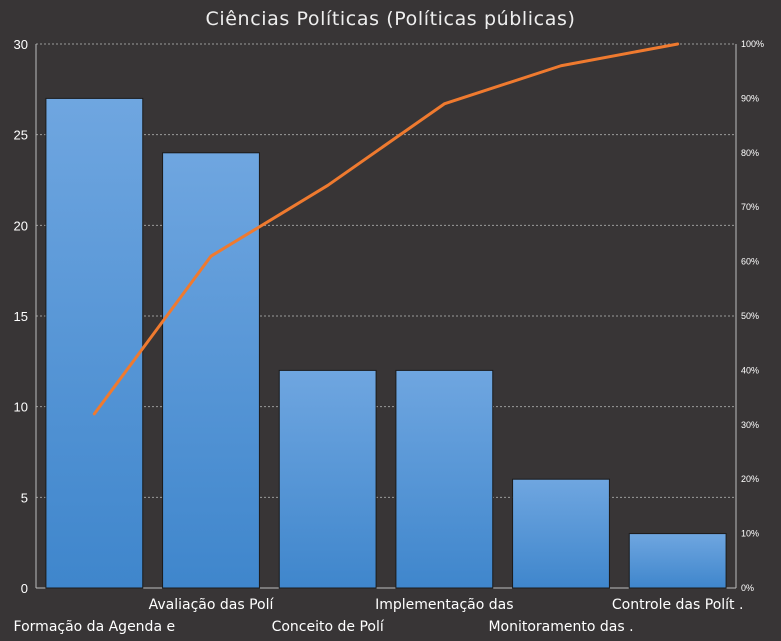  Describe the element at coordinates (678, 605) in the screenshot. I see `x-tick-label: Controle das Polít .` at that location.